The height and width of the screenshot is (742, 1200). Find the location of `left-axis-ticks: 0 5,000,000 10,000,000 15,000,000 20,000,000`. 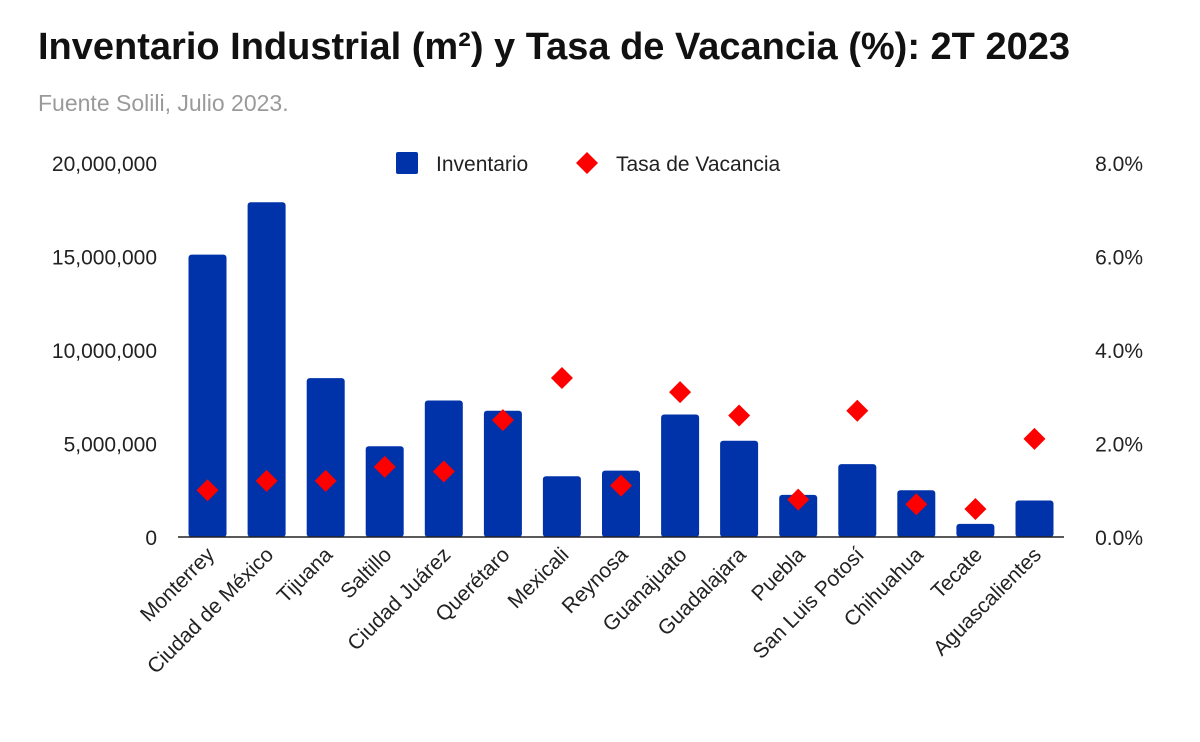

left-axis-ticks: 0 5,000,000 10,000,000 15,000,000 20,000,000 is located at coordinates (104, 351).